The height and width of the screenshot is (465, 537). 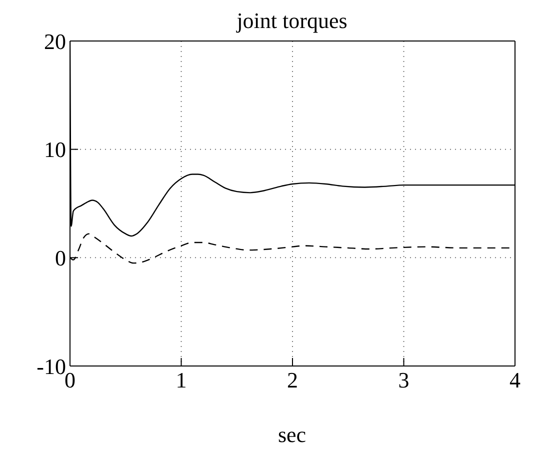 What do you see at coordinates (404, 380) in the screenshot?
I see `x-tick-label: 3` at bounding box center [404, 380].